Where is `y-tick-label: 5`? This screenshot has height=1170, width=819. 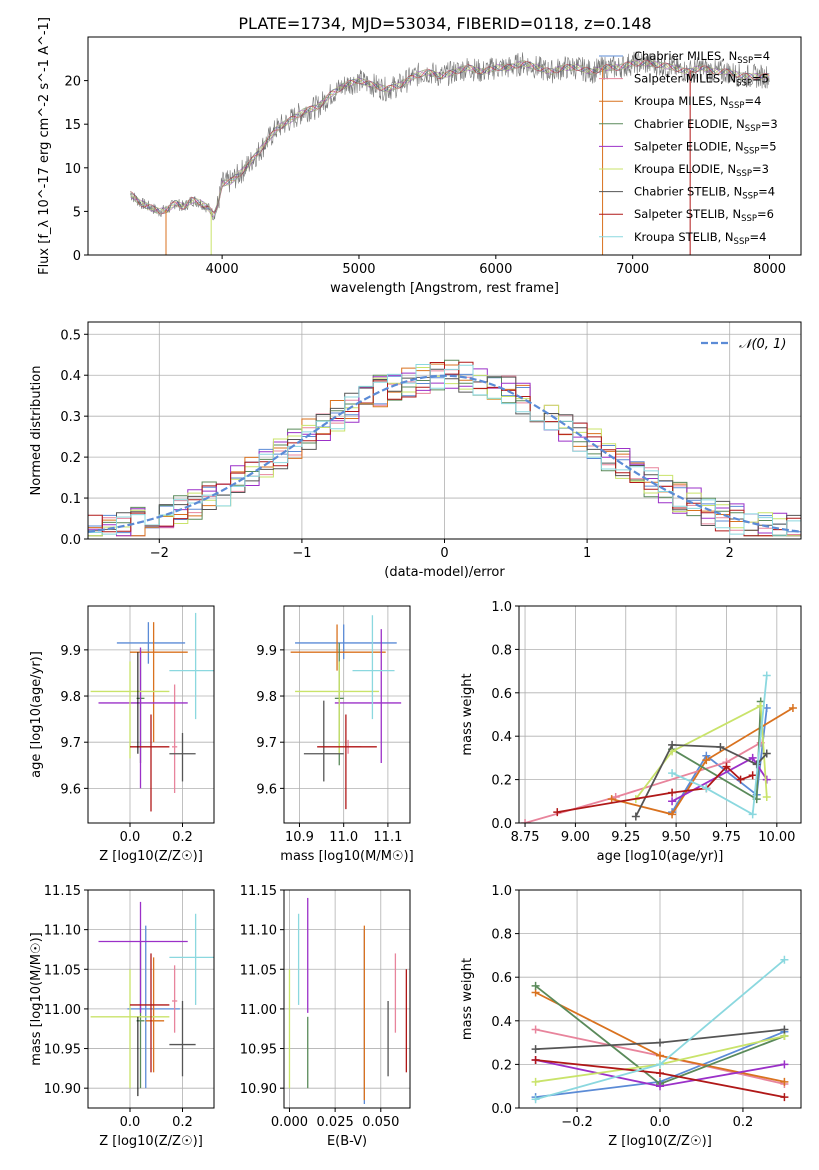 y-tick-label: 5 is located at coordinates (77, 212).